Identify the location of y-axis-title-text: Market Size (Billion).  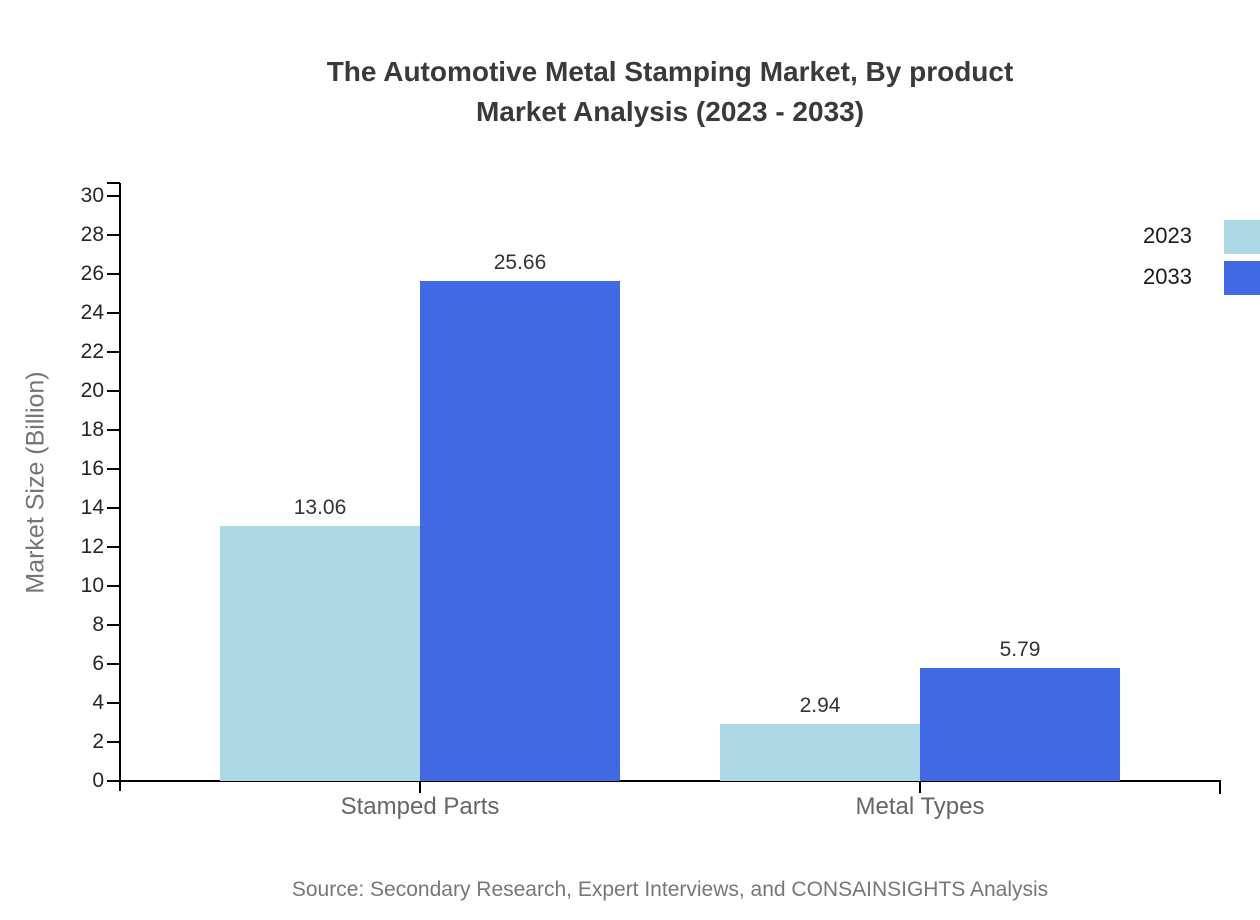
(35, 482).